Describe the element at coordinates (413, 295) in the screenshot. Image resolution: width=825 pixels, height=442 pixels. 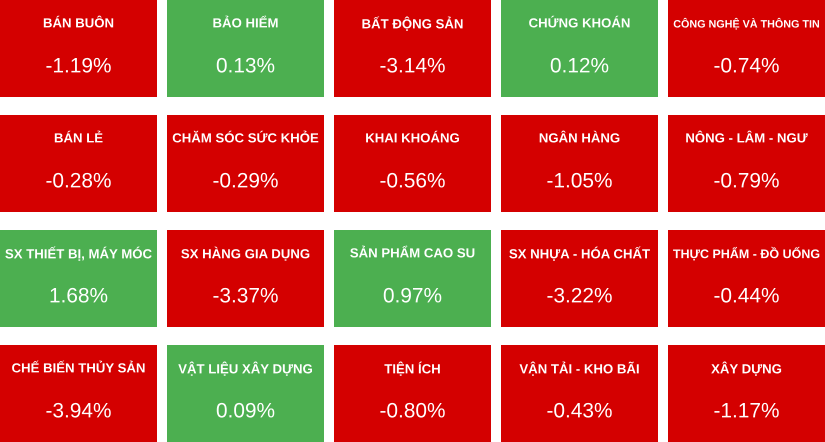
I see `data-label: 0.97%` at that location.